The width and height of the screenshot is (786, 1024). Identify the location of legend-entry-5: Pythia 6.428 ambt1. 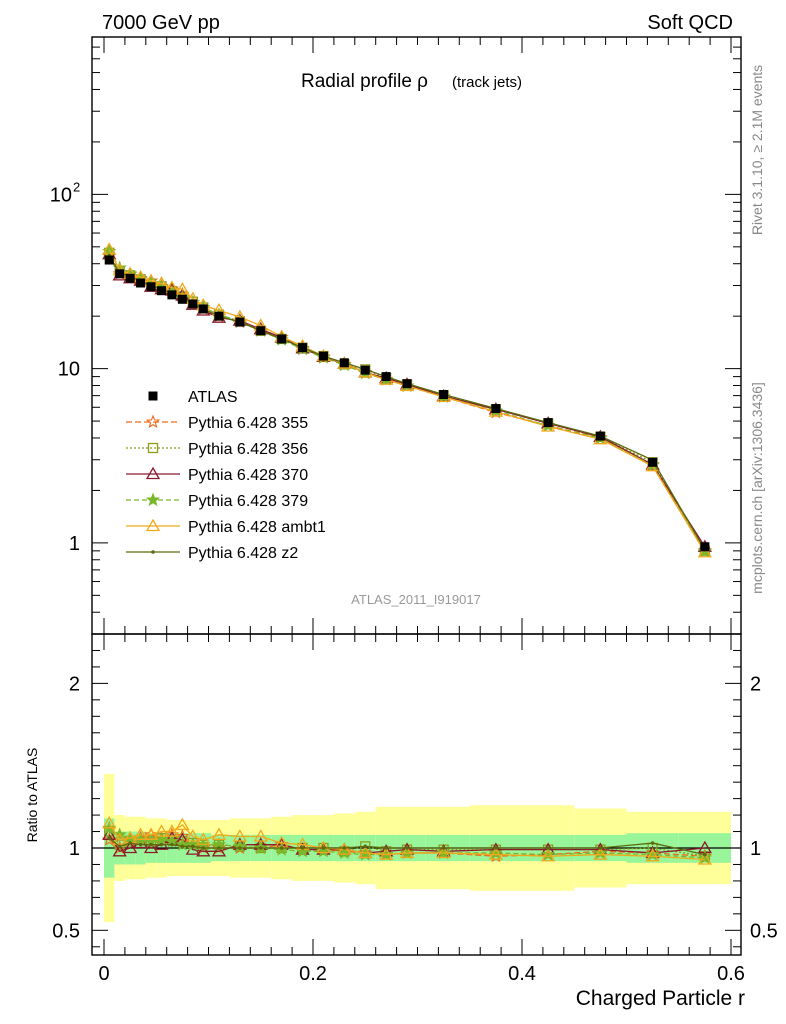
(257, 527).